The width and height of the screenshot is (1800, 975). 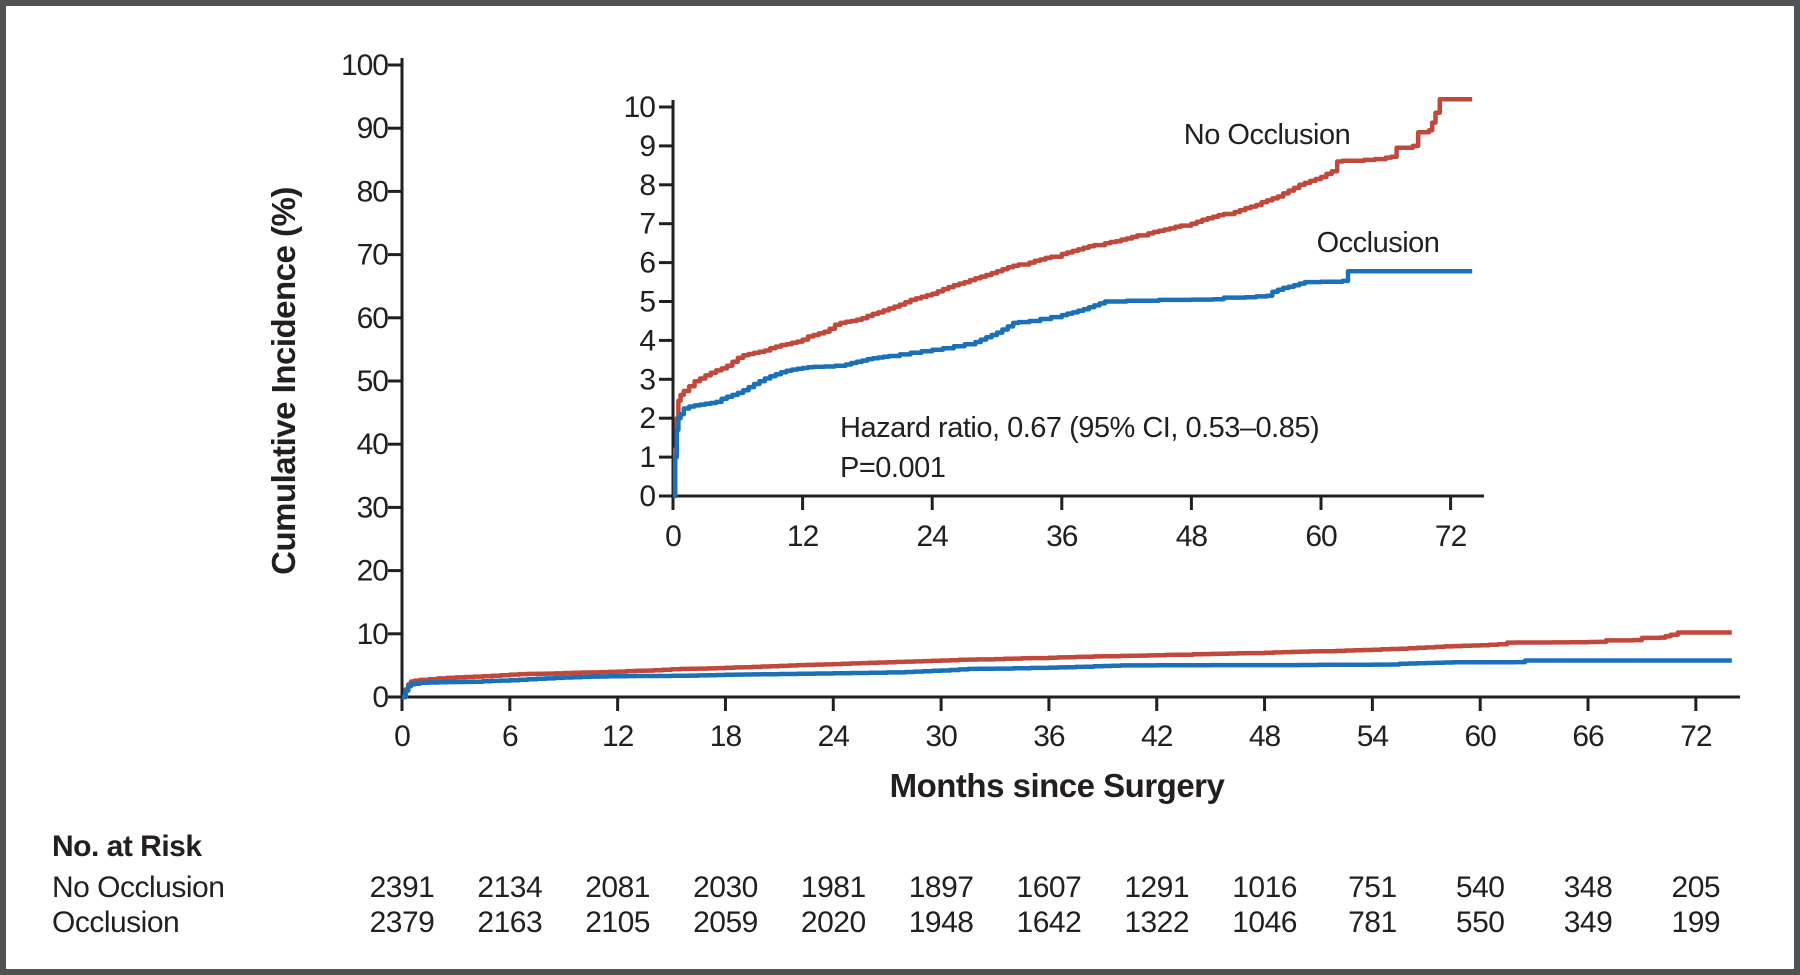 I want to click on risk-value: 2105, so click(x=617, y=922).